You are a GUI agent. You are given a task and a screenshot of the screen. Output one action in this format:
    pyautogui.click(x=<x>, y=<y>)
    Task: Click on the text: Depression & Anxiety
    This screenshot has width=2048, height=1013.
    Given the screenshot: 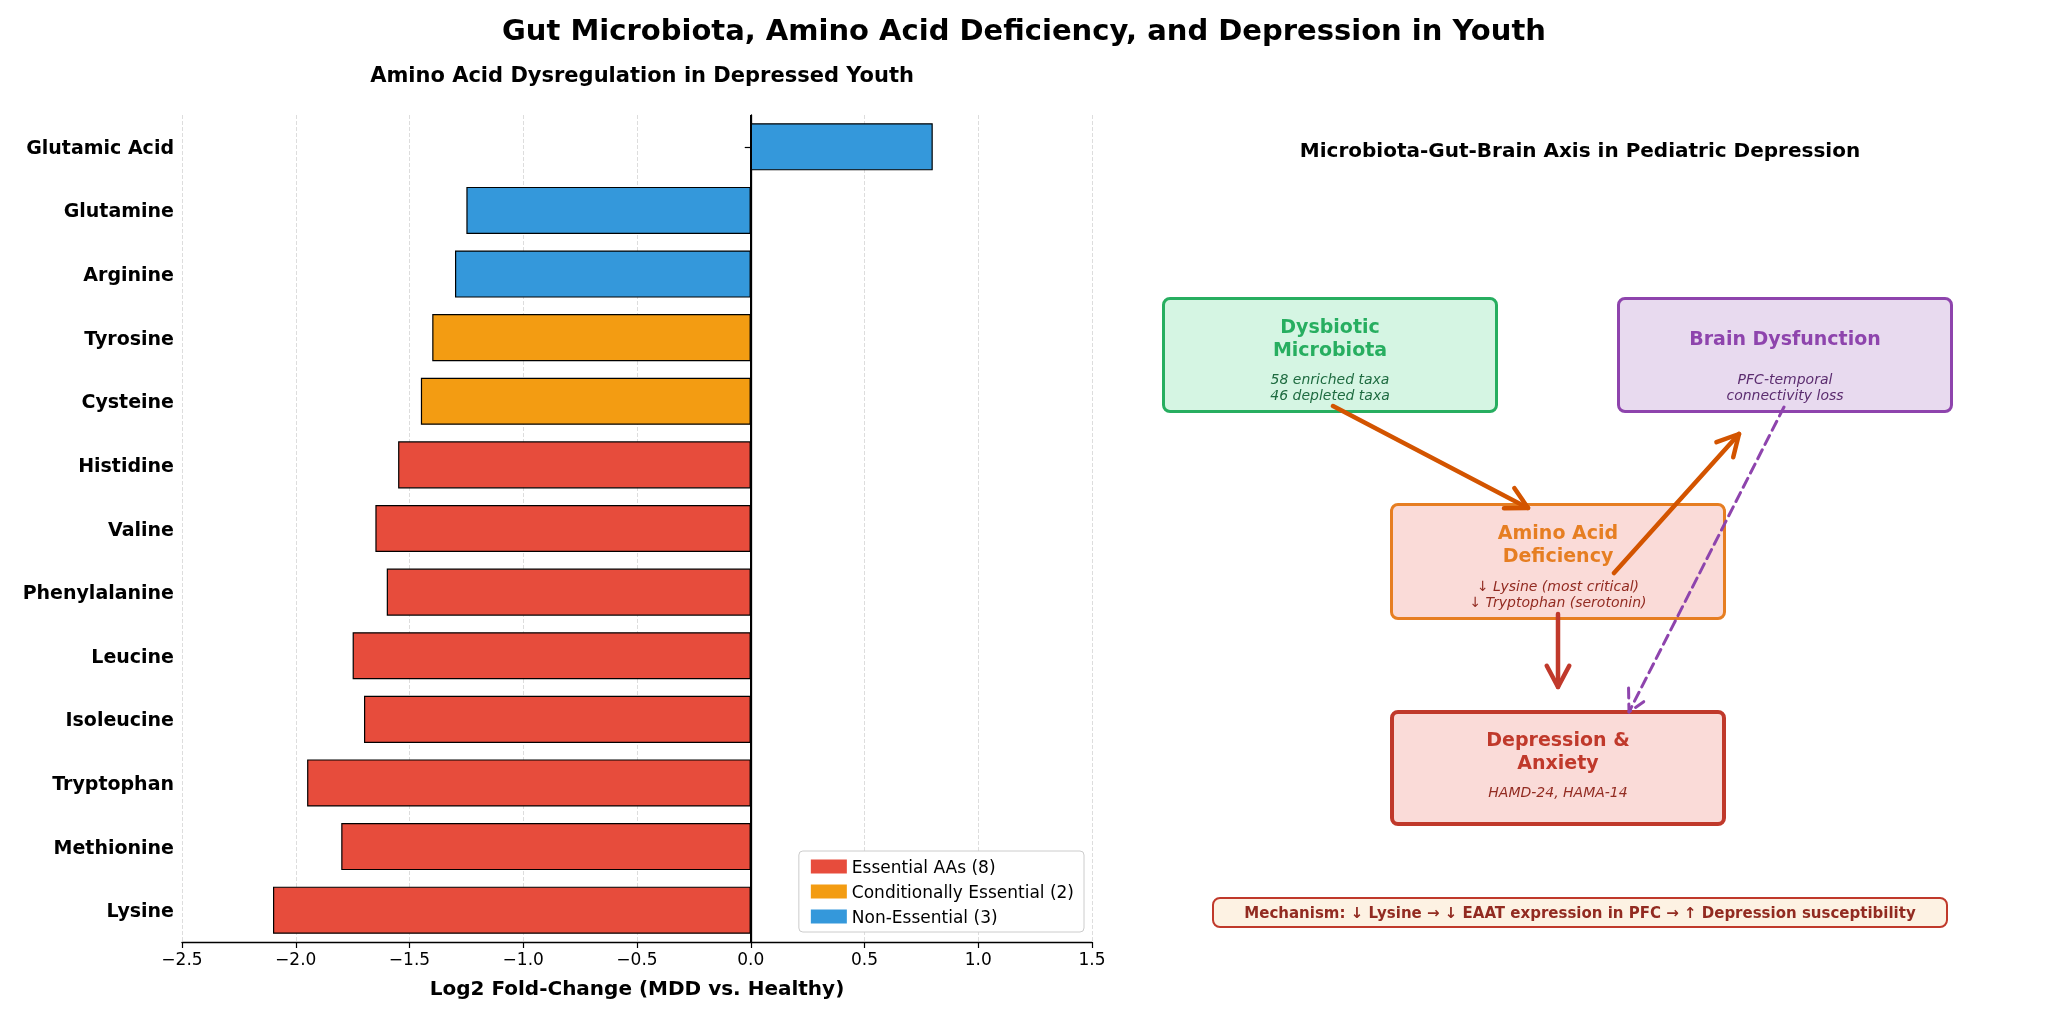 What is the action you would take?
    pyautogui.click(x=1558, y=751)
    